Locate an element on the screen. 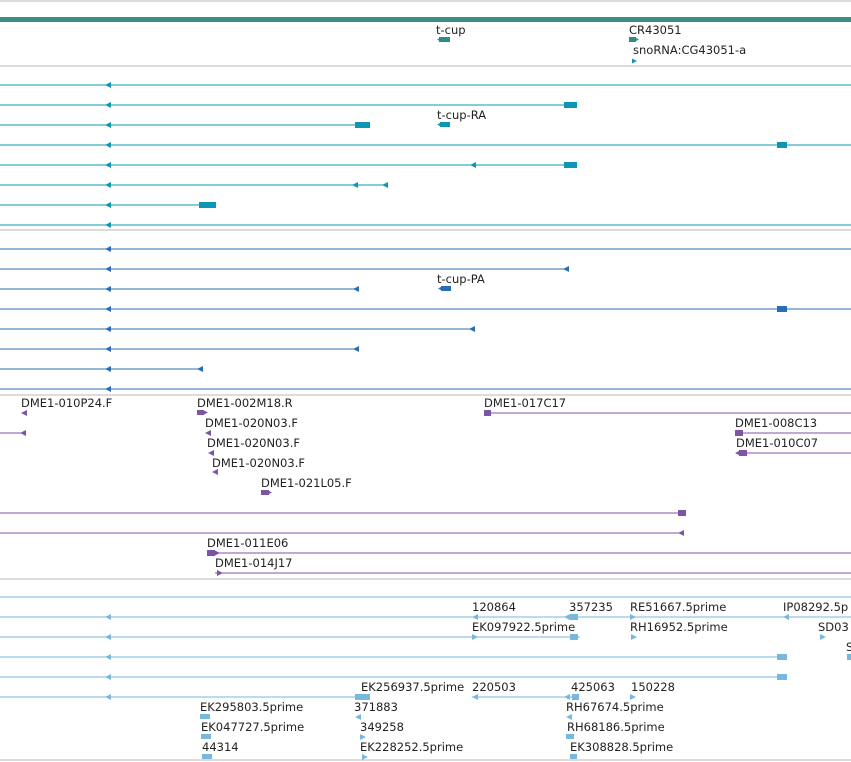 This screenshot has height=762, width=851. est-label: 425063 is located at coordinates (593, 687).